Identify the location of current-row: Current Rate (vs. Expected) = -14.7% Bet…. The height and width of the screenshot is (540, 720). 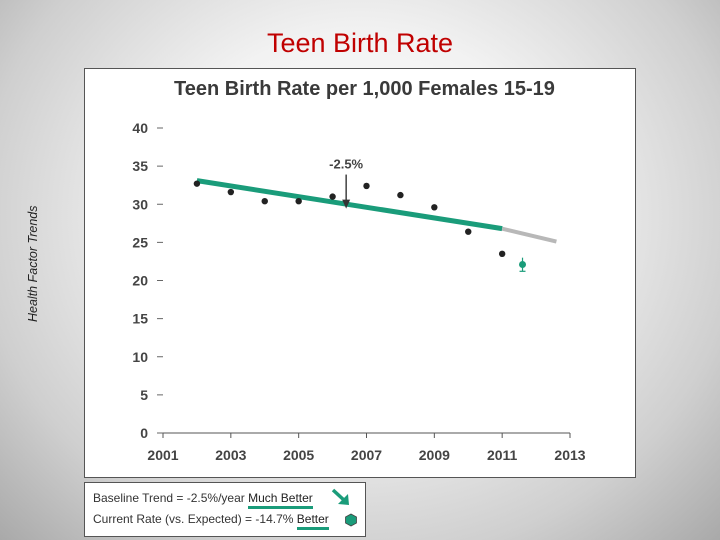
(211, 521).